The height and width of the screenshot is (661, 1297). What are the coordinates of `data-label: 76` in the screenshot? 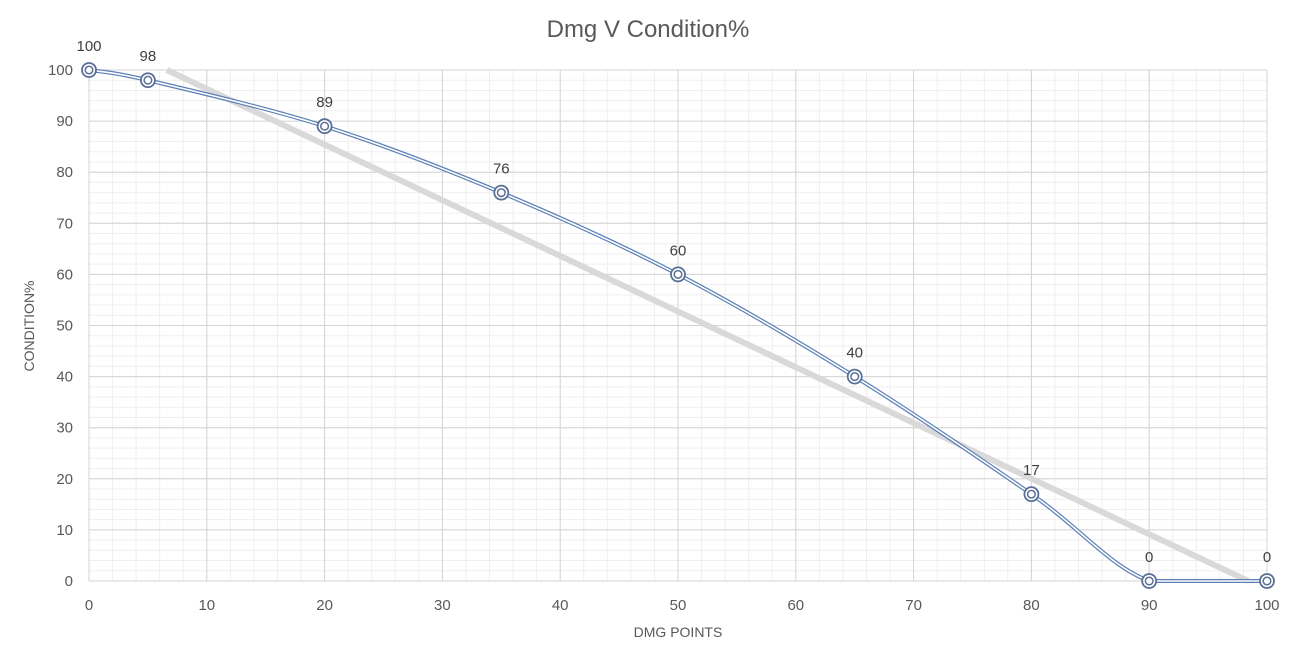 It's located at (501, 169).